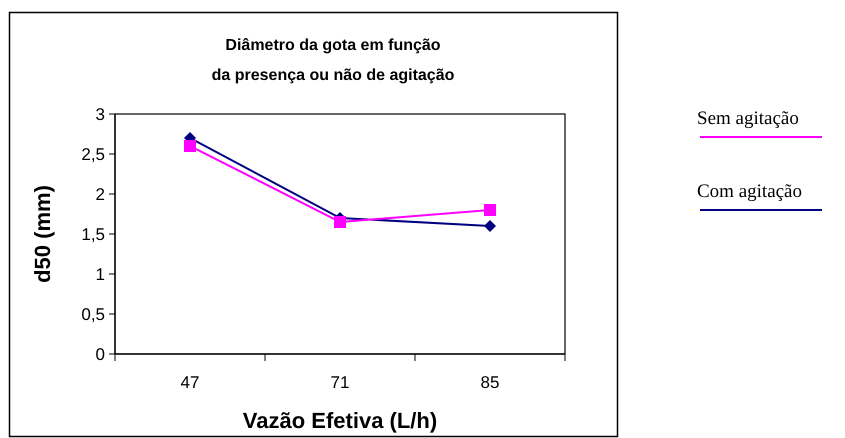 The width and height of the screenshot is (845, 438). What do you see at coordinates (190, 382) in the screenshot?
I see `x-tick-label: 47` at bounding box center [190, 382].